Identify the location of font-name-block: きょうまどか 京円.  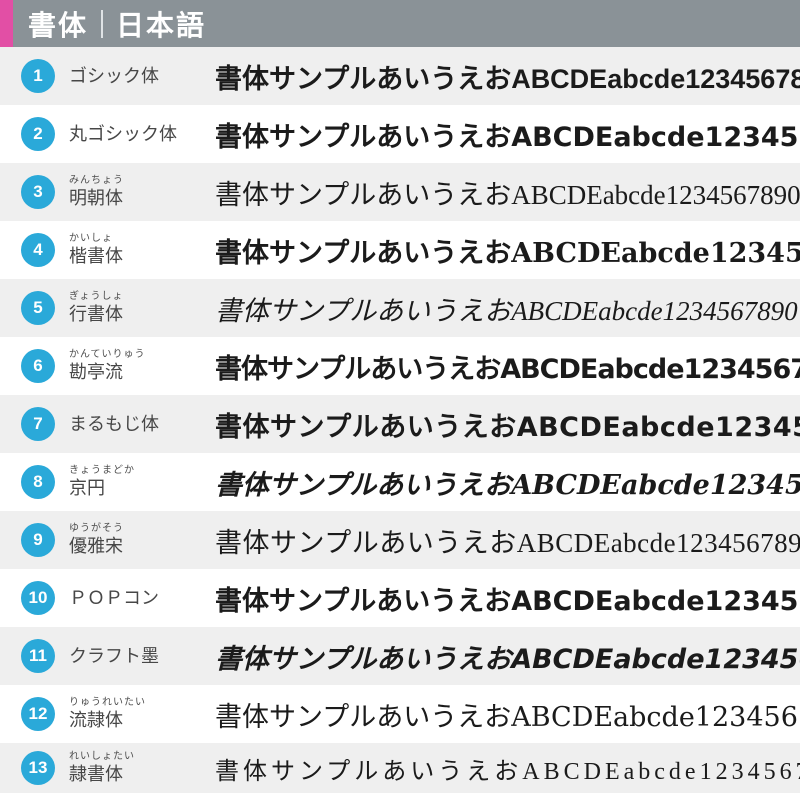
(142, 482).